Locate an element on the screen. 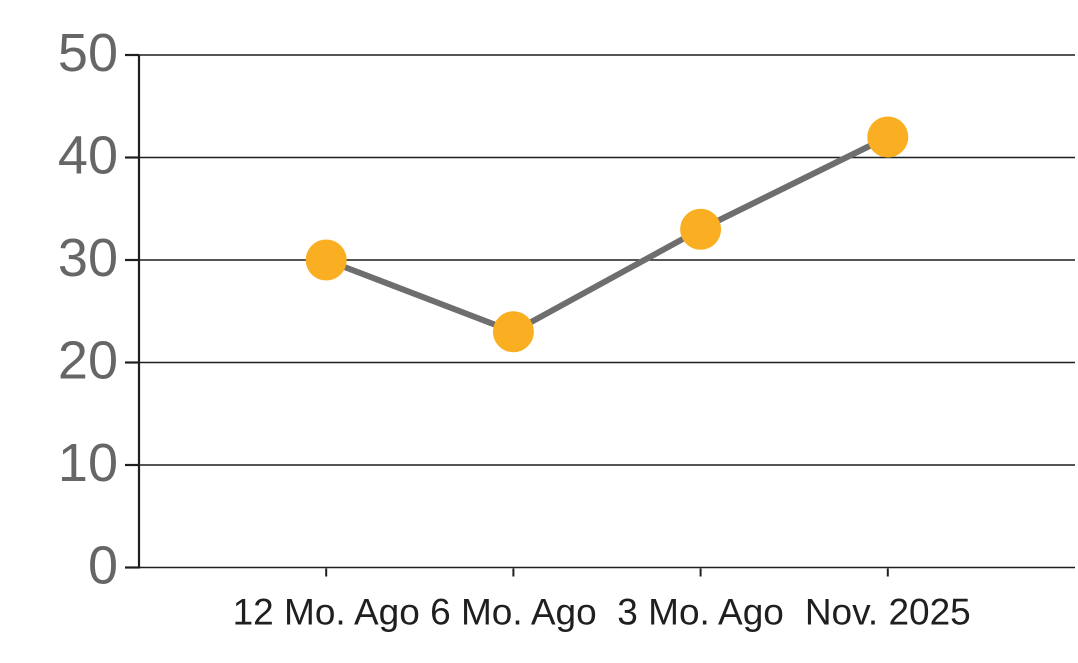 This screenshot has height=663, width=1078. y-axis-tick-label: 10 is located at coordinates (88, 463).